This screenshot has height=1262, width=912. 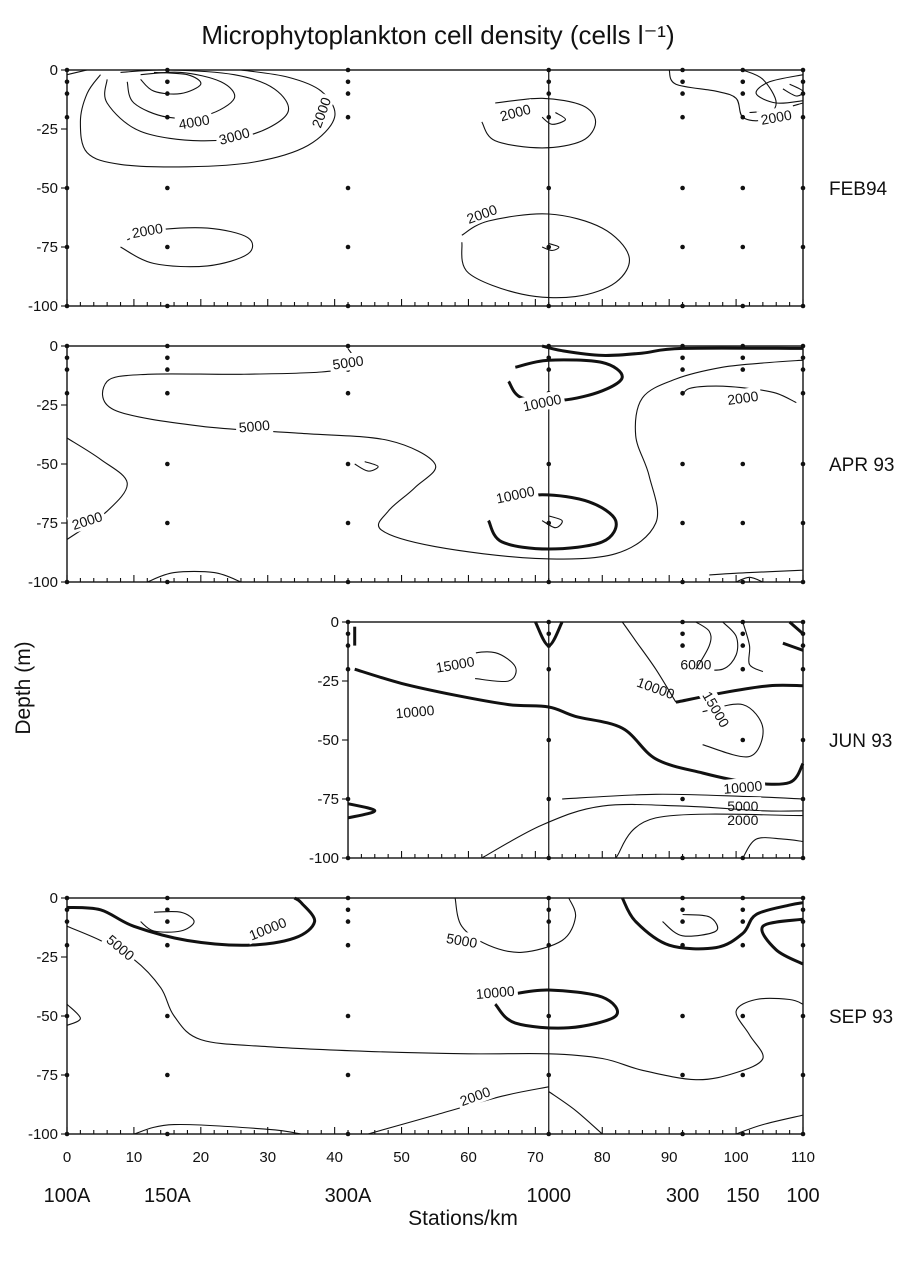 I want to click on contour-label: 5000, so click(x=462, y=940).